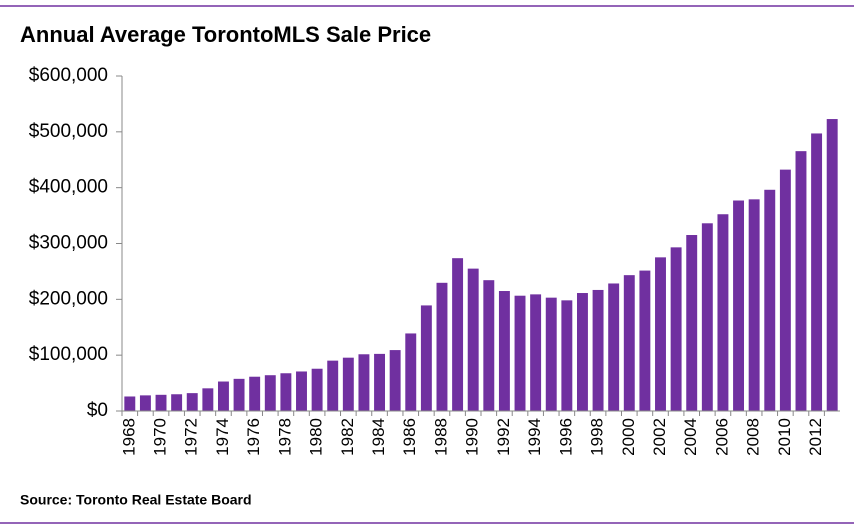 The image size is (854, 529). What do you see at coordinates (128, 437) in the screenshot?
I see `x-tick-label: 1968` at bounding box center [128, 437].